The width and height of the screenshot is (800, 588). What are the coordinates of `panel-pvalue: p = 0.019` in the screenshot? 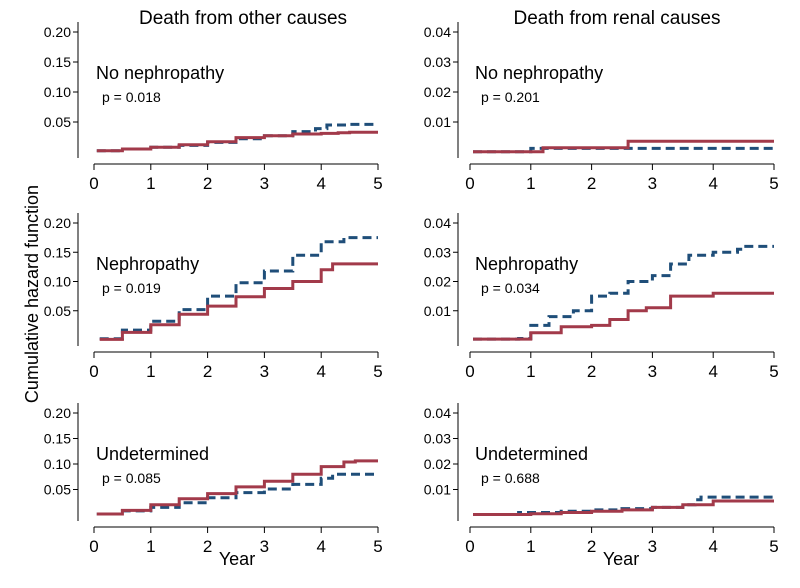 It's located at (131, 288).